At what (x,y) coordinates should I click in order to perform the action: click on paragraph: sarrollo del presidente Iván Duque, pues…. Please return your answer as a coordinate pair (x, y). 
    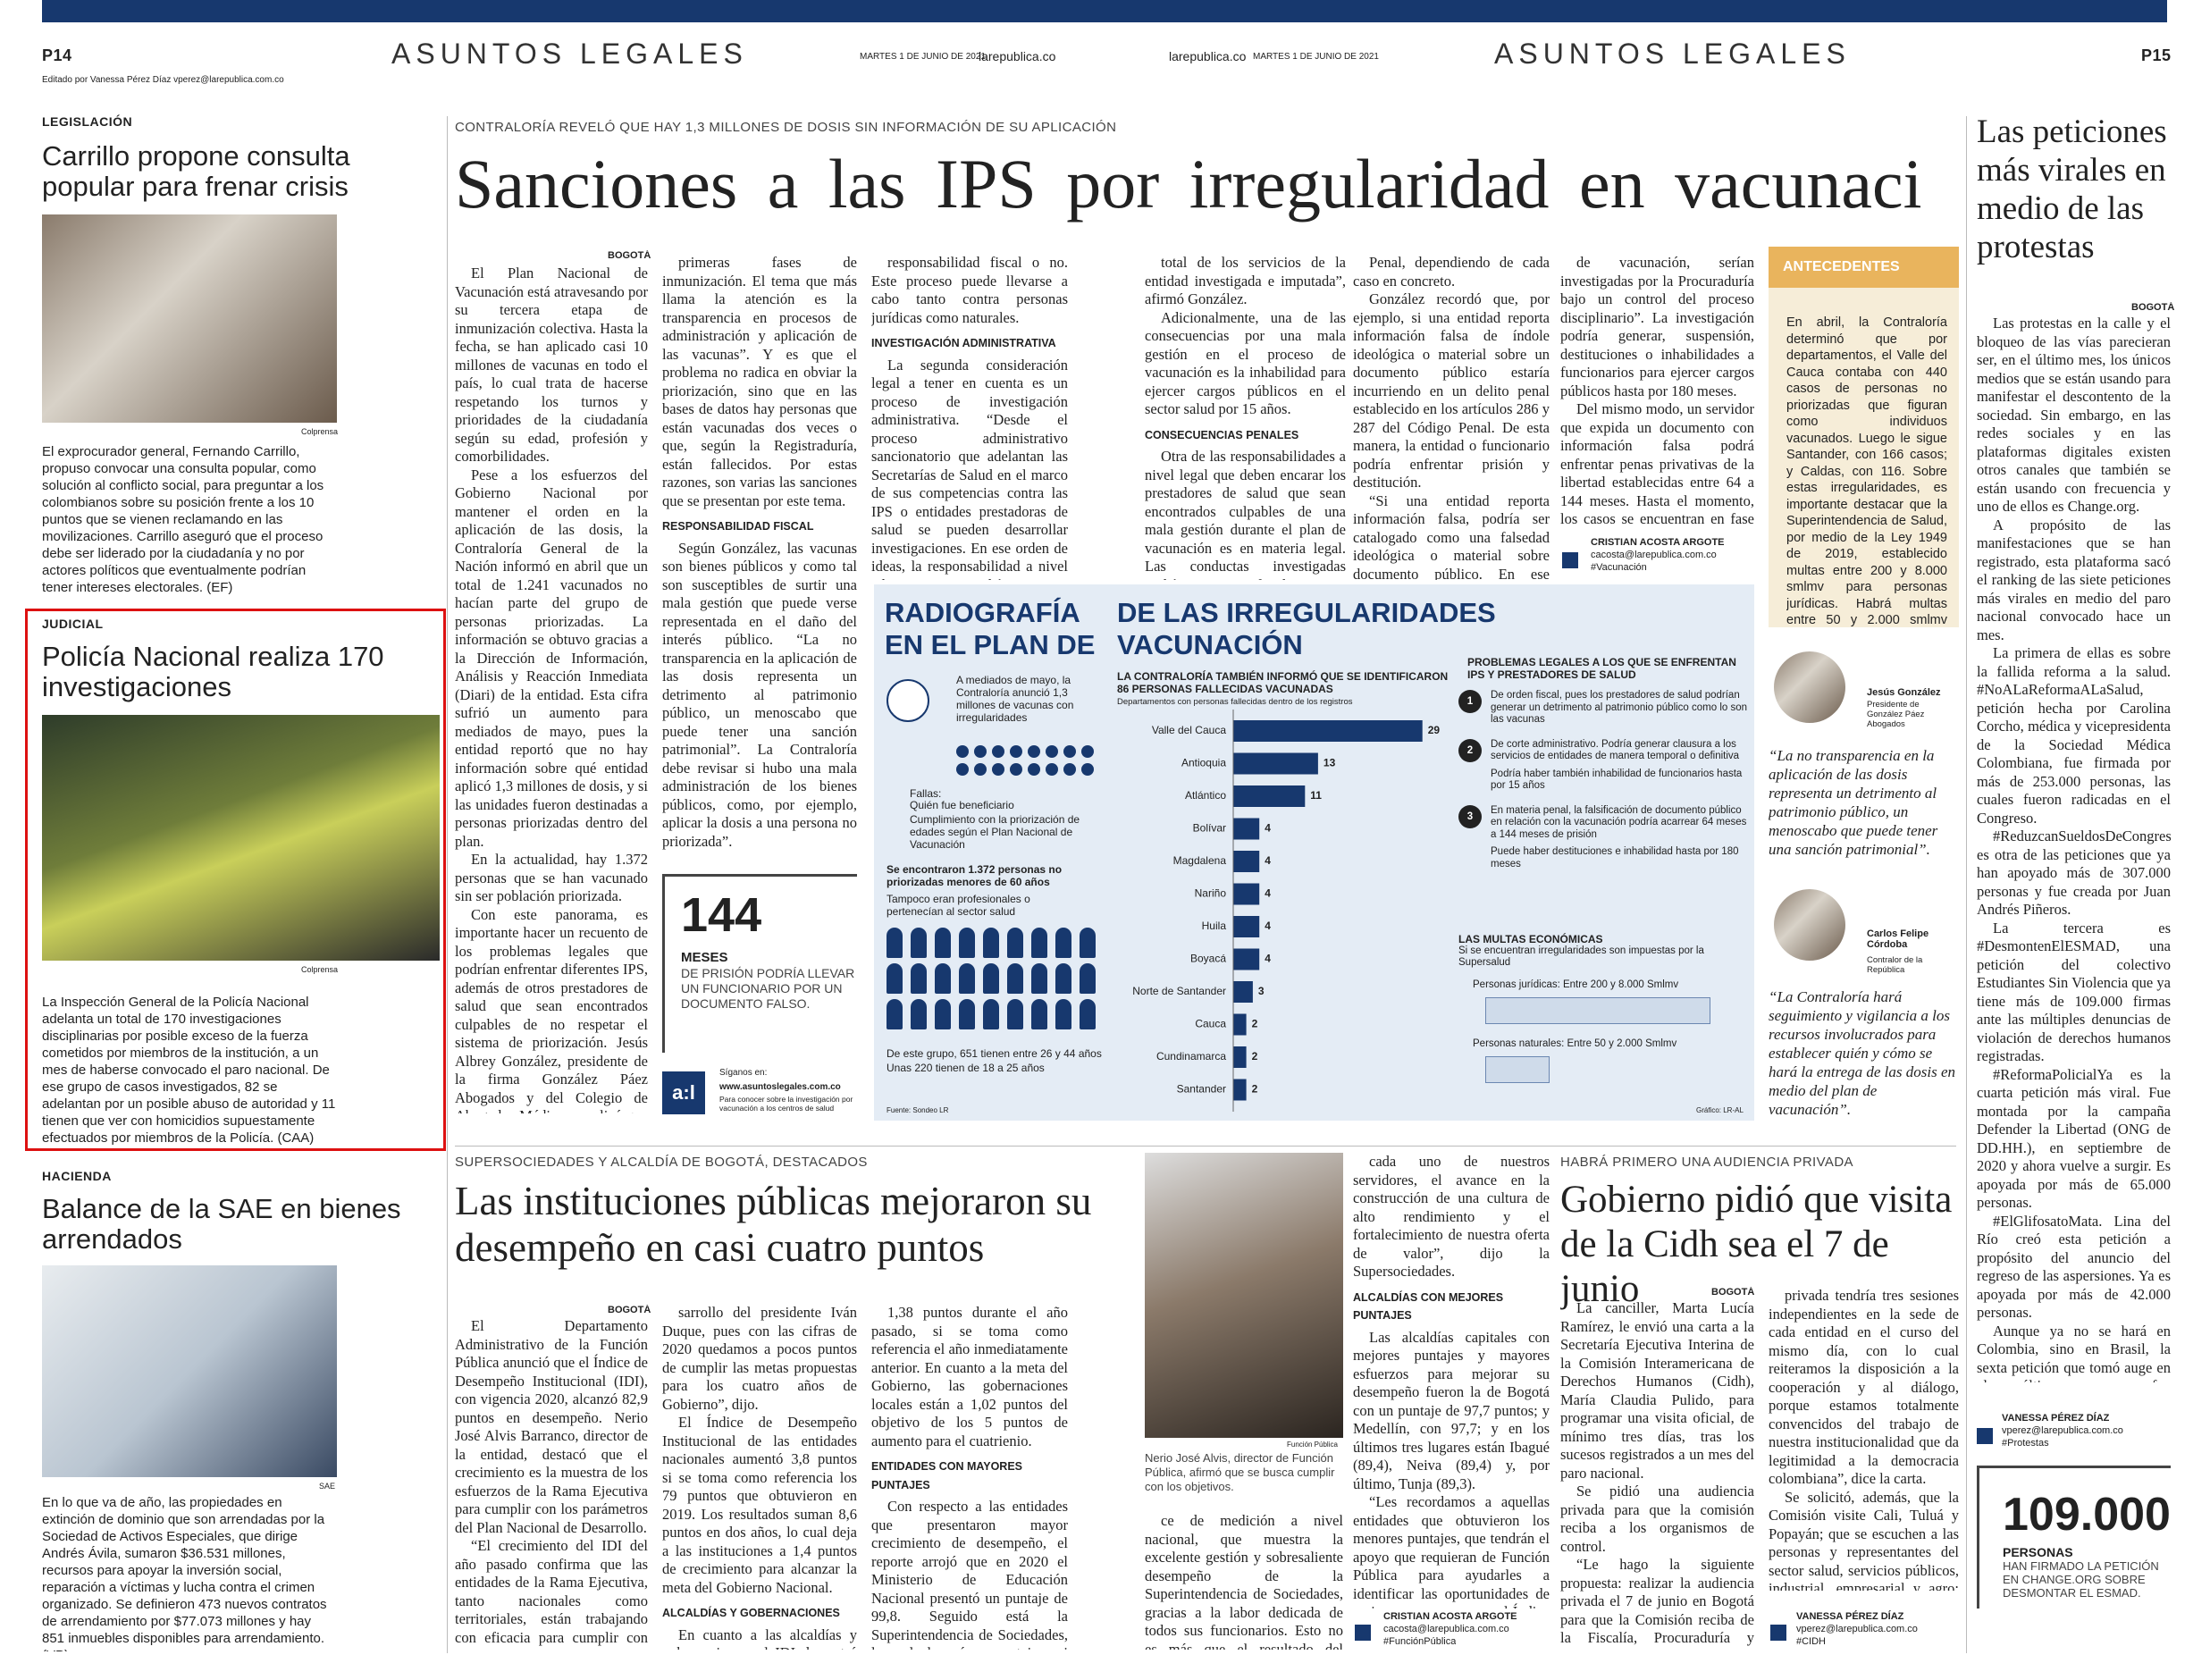
    Looking at the image, I should click on (760, 1358).